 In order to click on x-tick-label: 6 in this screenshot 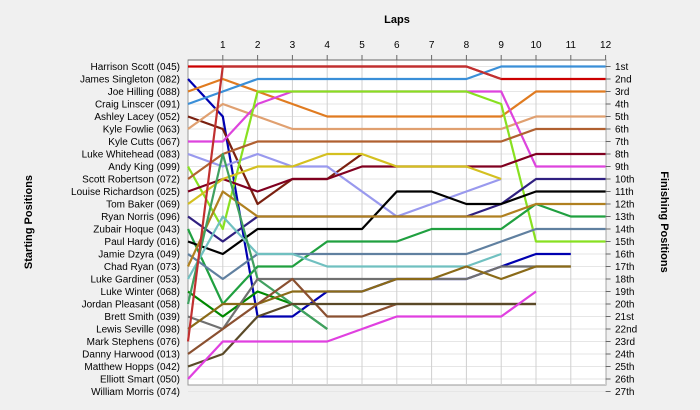, I will do `click(397, 45)`.